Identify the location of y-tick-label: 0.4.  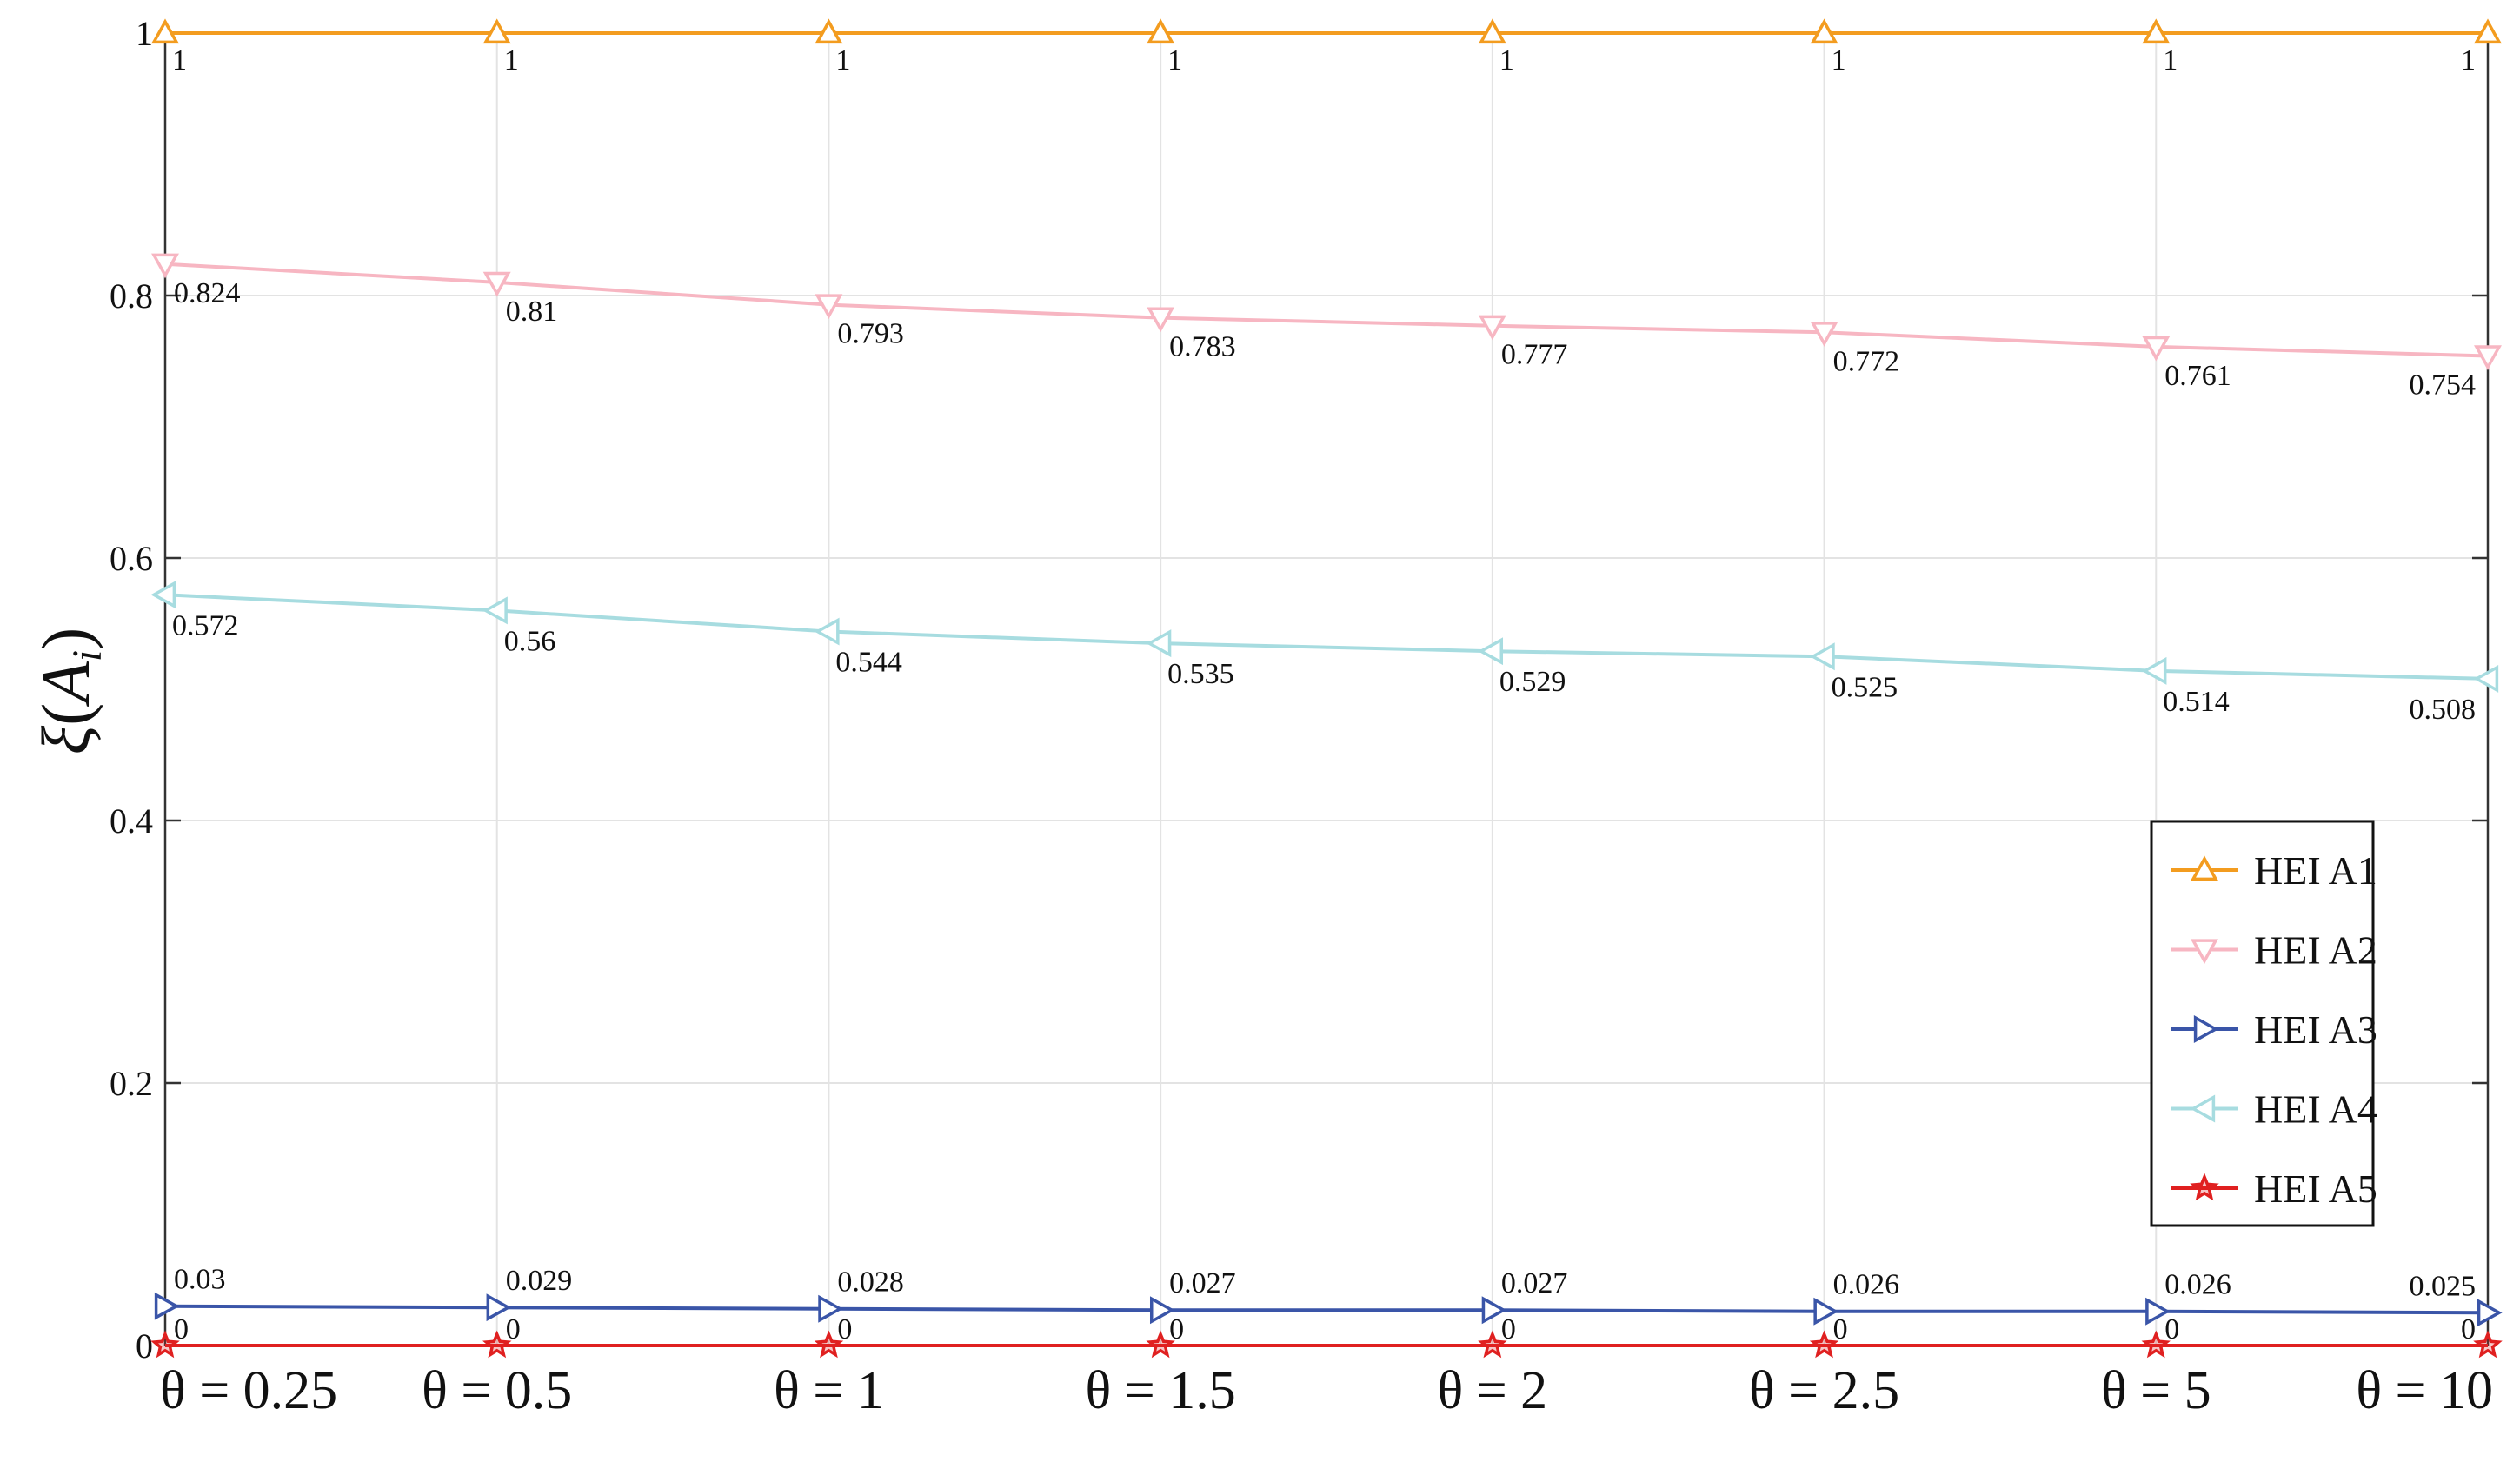
(131, 821).